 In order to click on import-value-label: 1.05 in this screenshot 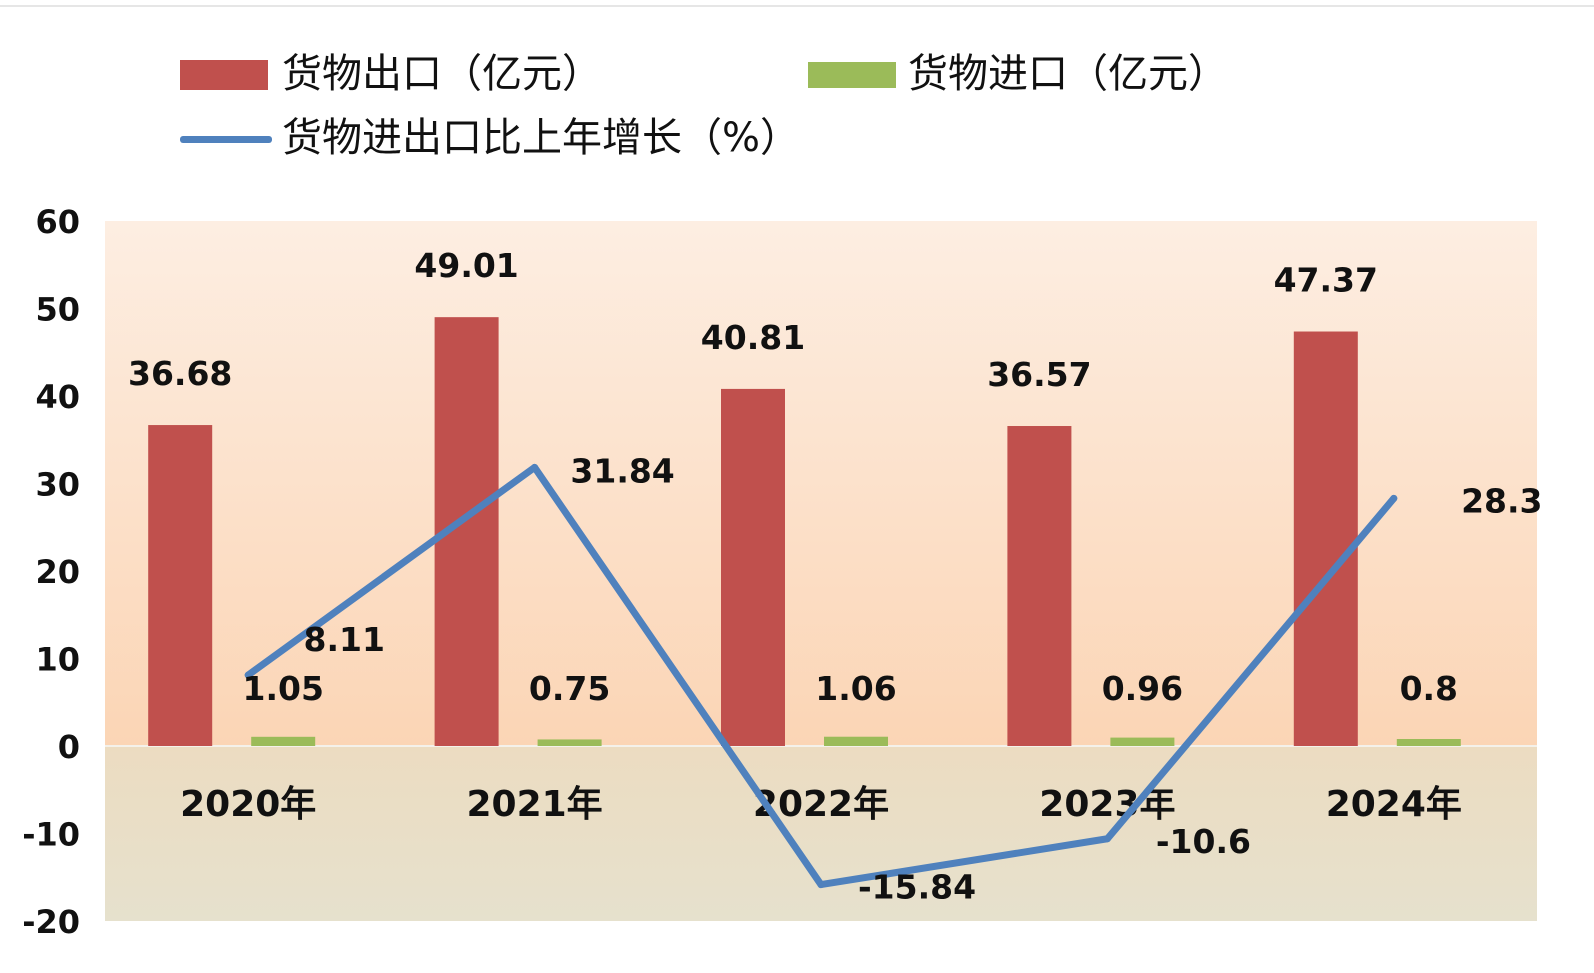, I will do `click(282, 688)`.